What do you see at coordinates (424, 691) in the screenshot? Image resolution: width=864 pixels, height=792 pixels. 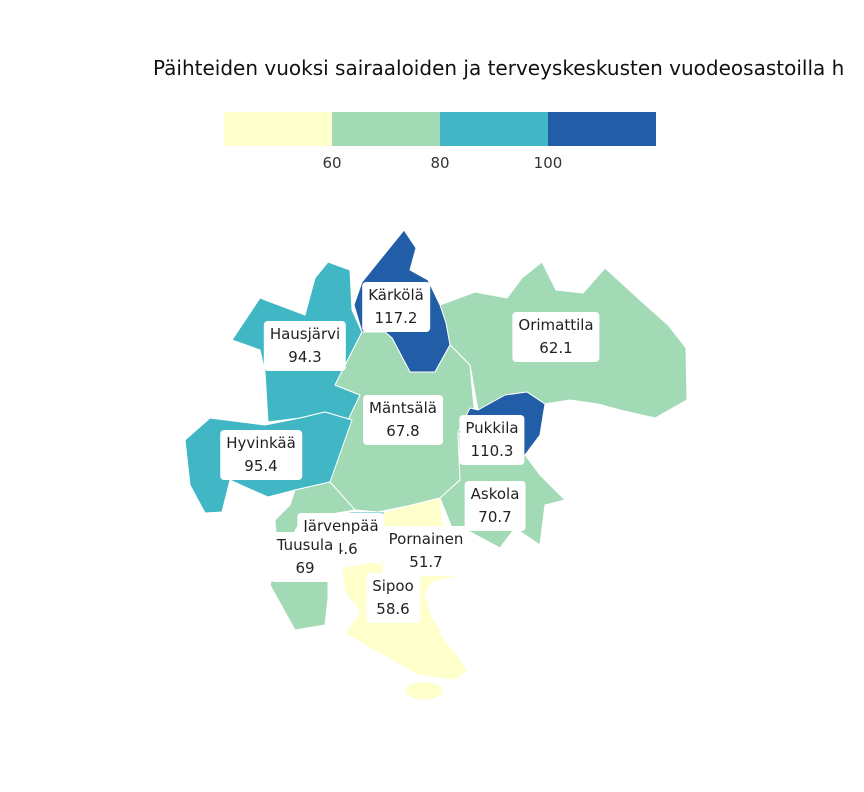 I see `region-sipoo-island` at bounding box center [424, 691].